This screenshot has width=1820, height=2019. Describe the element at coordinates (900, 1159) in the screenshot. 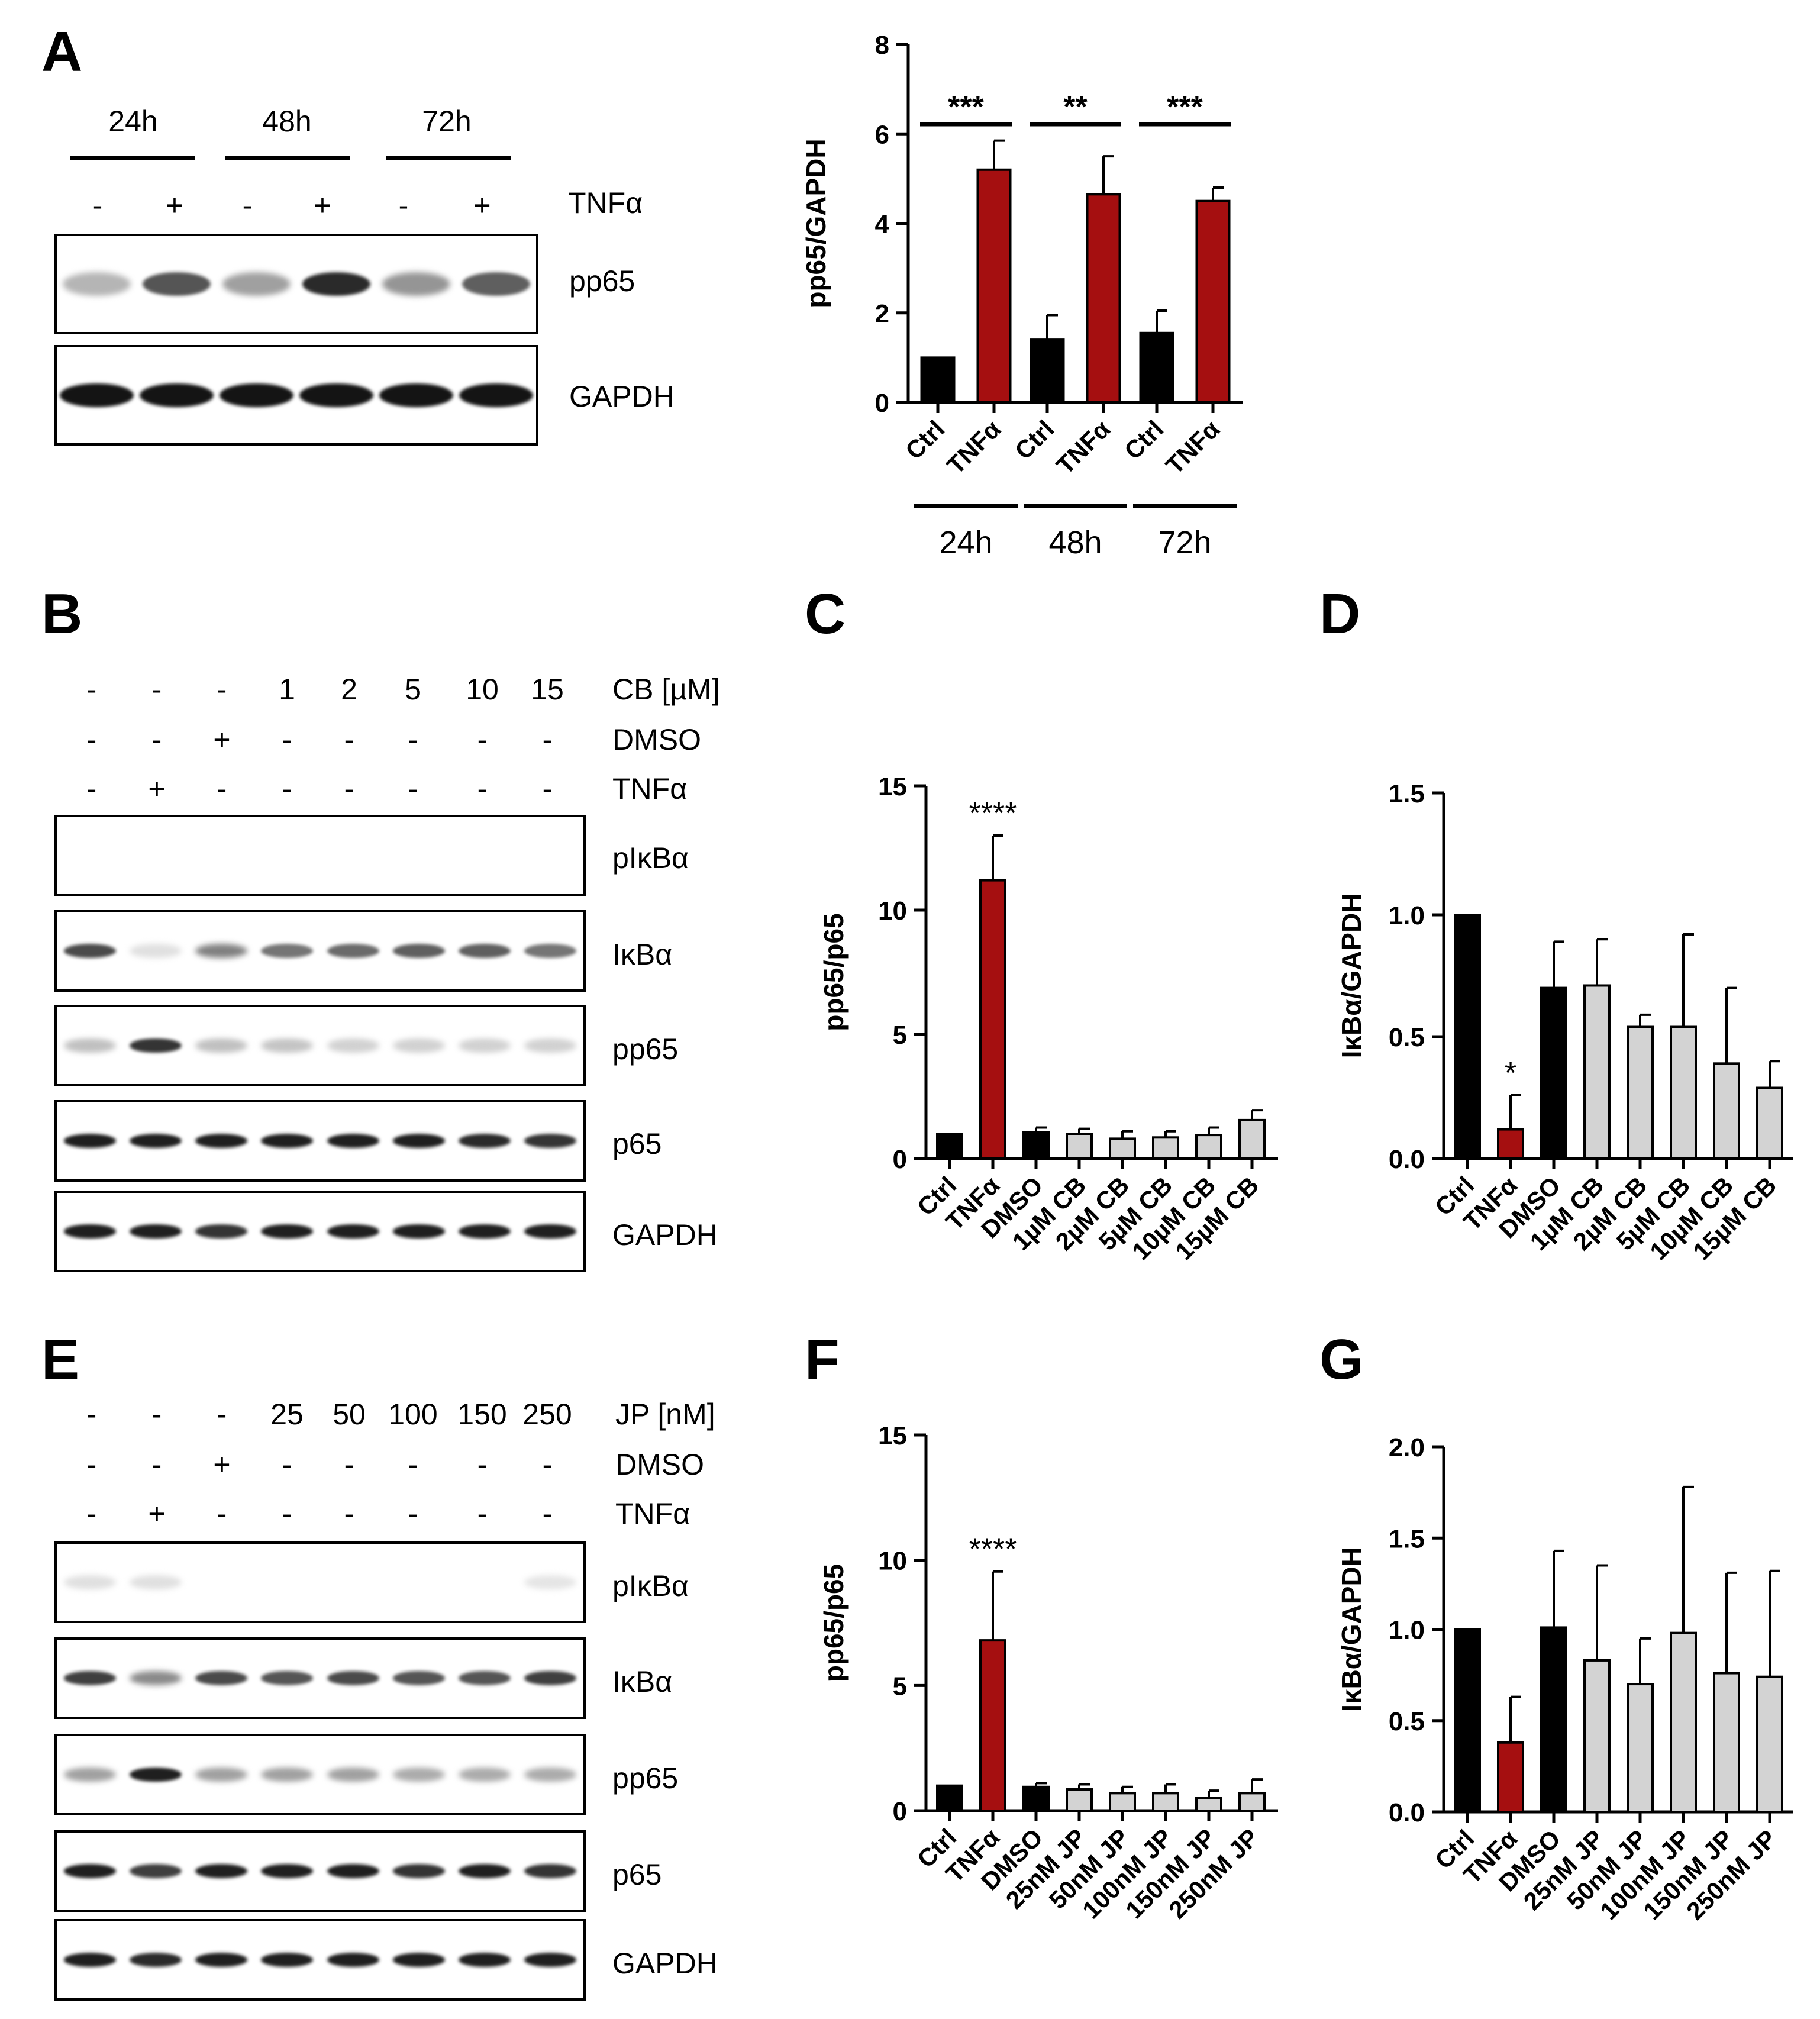

I see `chart-c-y-tick-label: 0` at that location.